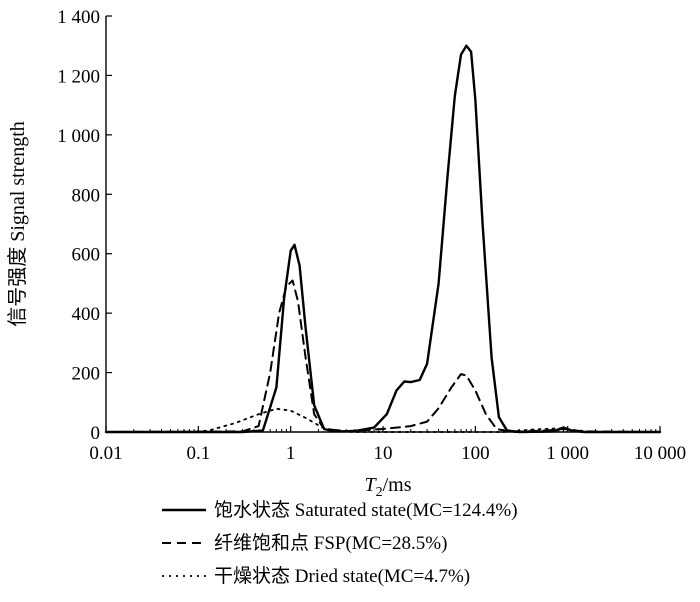 This screenshot has height=602, width=700. Describe the element at coordinates (383, 453) in the screenshot. I see `x-tick-label: 10` at that location.